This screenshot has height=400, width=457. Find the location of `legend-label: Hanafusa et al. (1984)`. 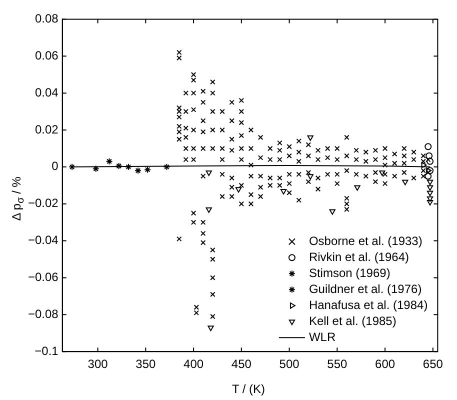

legend-label: Hanafusa et al. (1984) is located at coordinates (368, 305).